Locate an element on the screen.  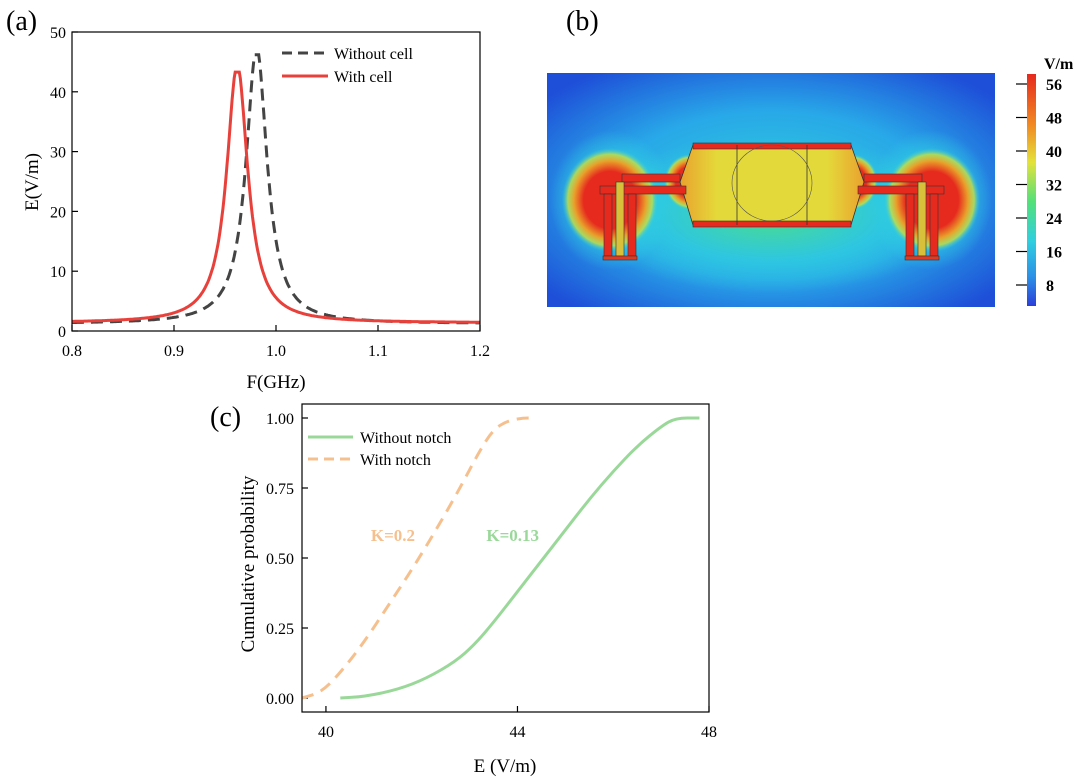
panel-a-x-tick-label: 0.8 is located at coordinates (72, 351).